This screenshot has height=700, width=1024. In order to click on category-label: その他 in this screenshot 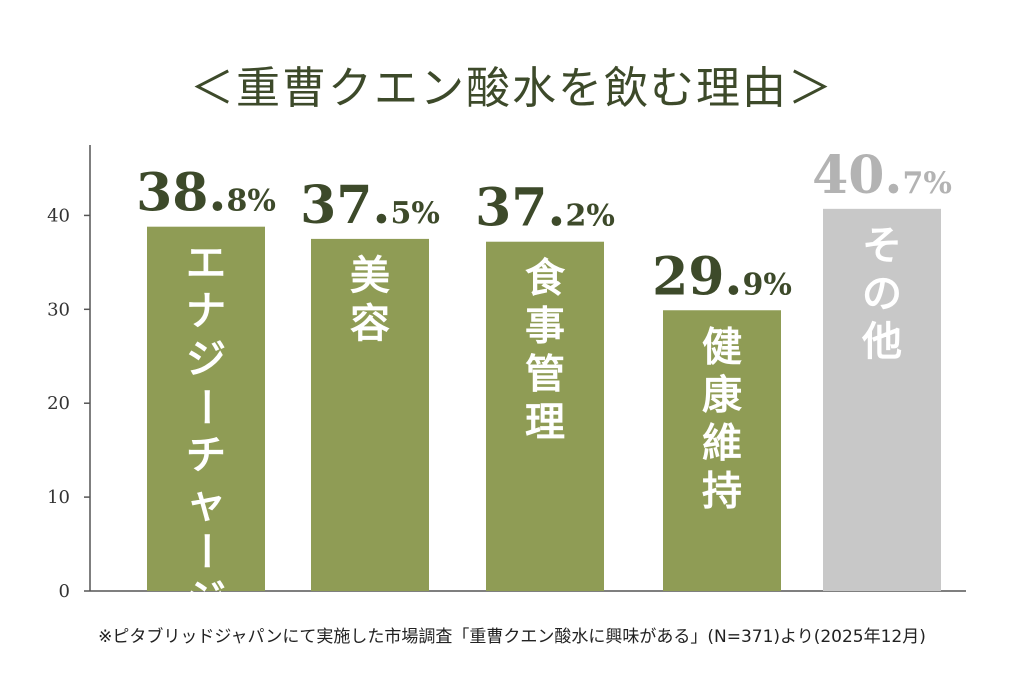, I will do `click(881, 294)`.